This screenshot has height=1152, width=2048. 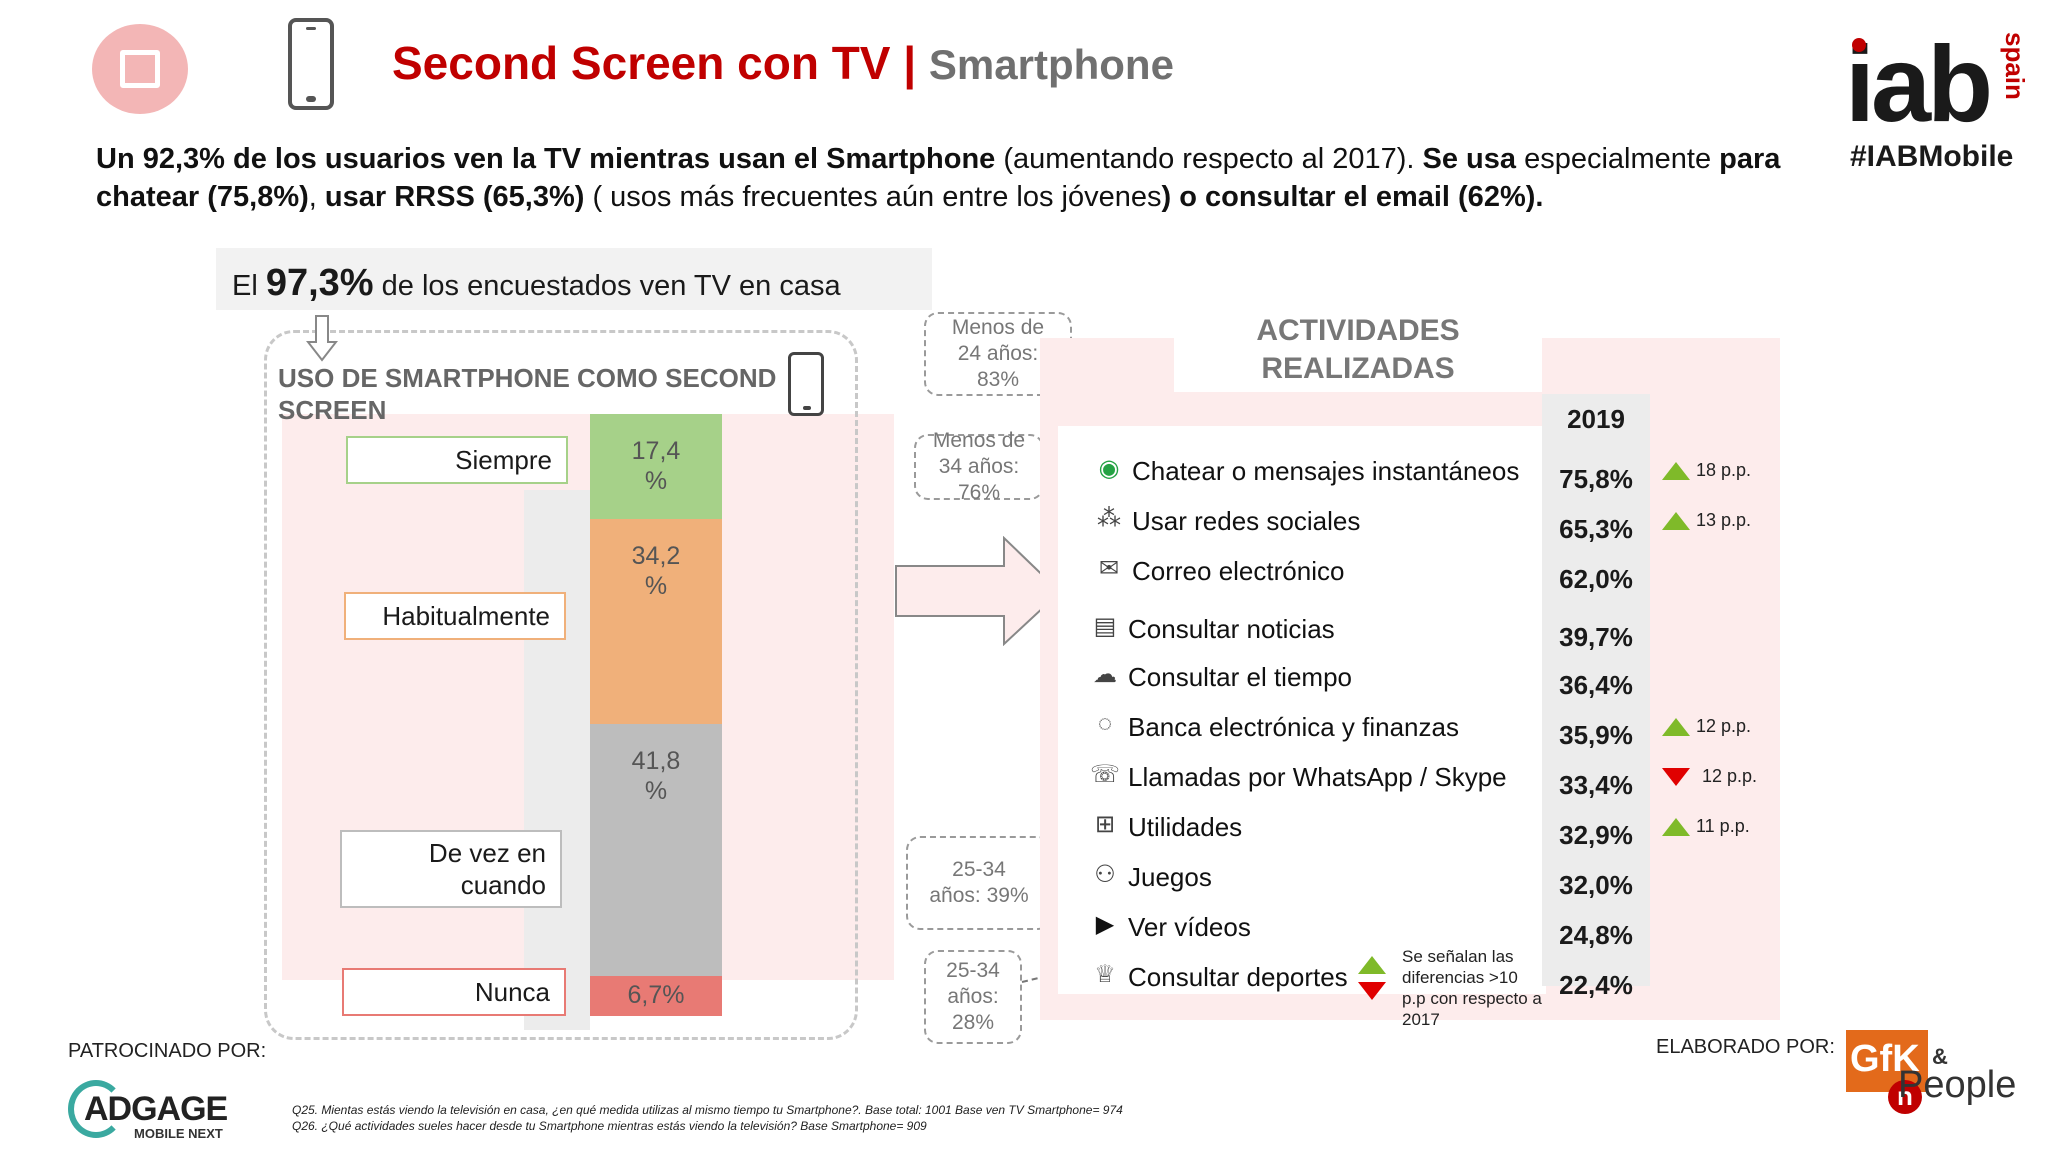 I want to click on age-callout-text-0: Menos de 24 años: 83%, so click(x=998, y=353).